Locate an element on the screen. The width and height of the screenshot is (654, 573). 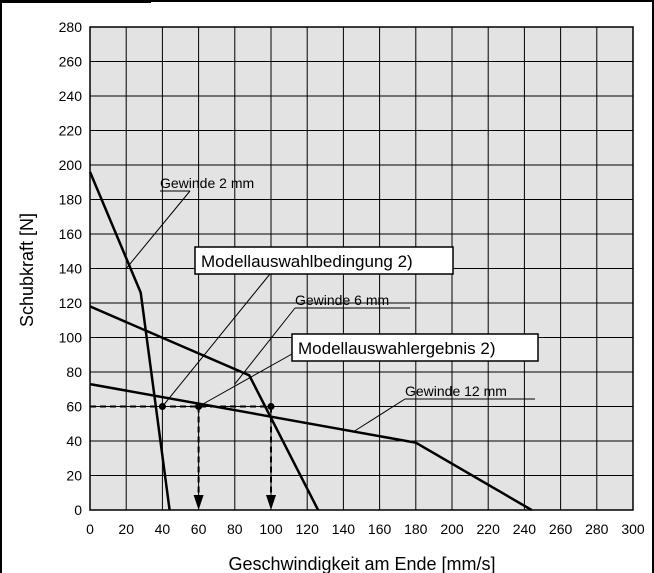
annotation-label: Gewinde 2 mm is located at coordinates (207, 183).